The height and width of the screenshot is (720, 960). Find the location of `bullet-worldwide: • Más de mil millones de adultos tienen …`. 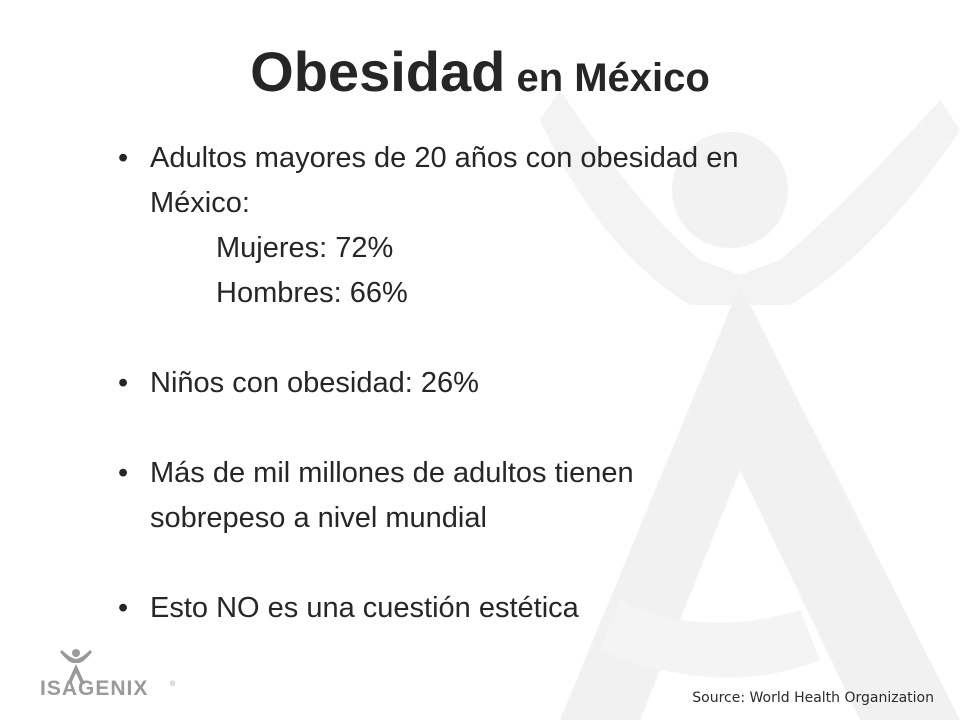

bullet-worldwide: • Más de mil millones de adultos tienen … is located at coordinates (518, 496).